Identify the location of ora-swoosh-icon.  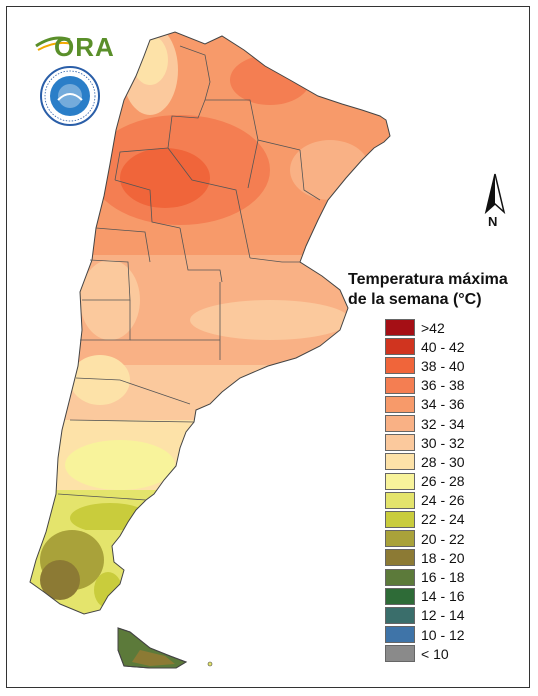
(54, 43).